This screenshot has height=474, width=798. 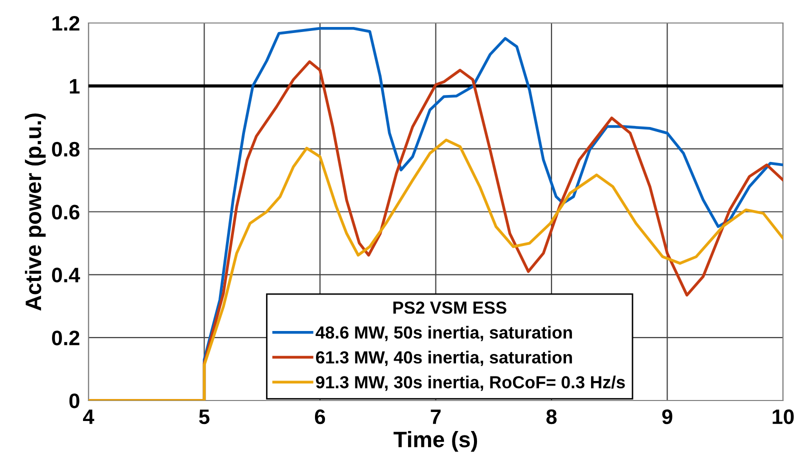 What do you see at coordinates (66, 275) in the screenshot?
I see `y-tick-label: 0.4` at bounding box center [66, 275].